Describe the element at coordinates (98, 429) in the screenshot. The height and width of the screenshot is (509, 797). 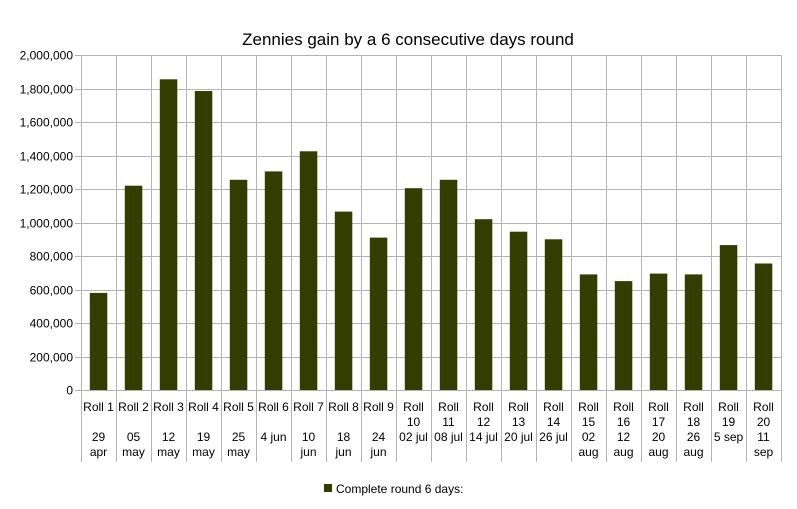
I see `x-tick-label: Roll 1 29 apr` at that location.